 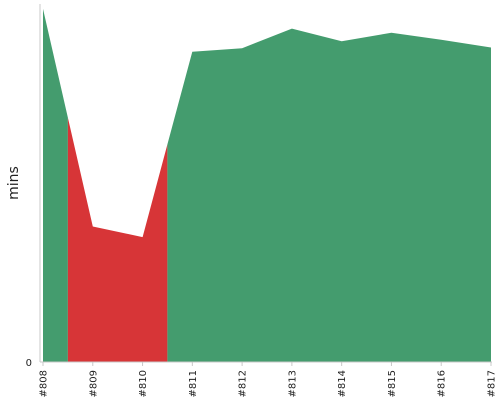 I want to click on x-tick-labels: #808 #809 #810 #811 #812 #813 #814 #815 #816 #817, so click(x=268, y=379).